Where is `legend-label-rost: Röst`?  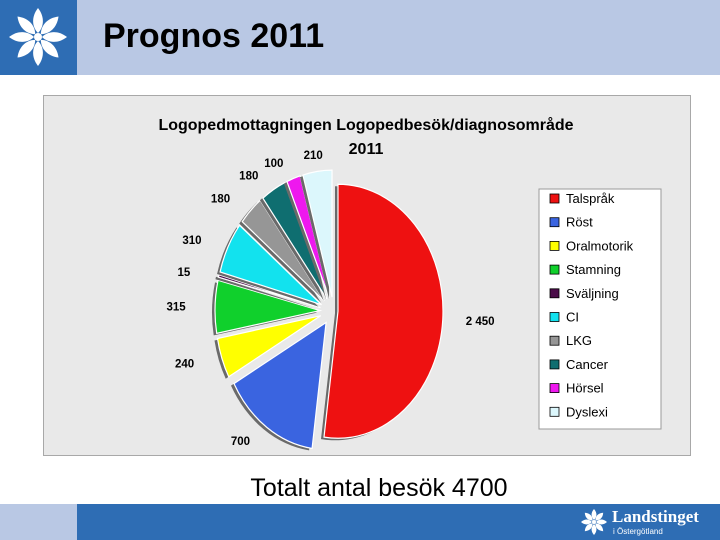 legend-label-rost: Röst is located at coordinates (579, 222).